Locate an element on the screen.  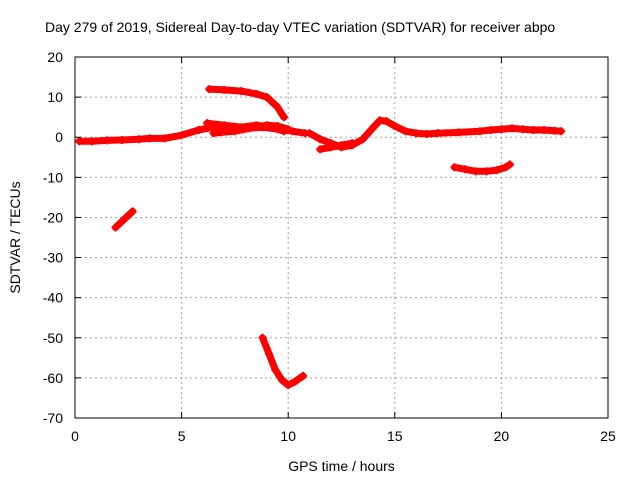
y-tick-label: 10 is located at coordinates (55, 97).